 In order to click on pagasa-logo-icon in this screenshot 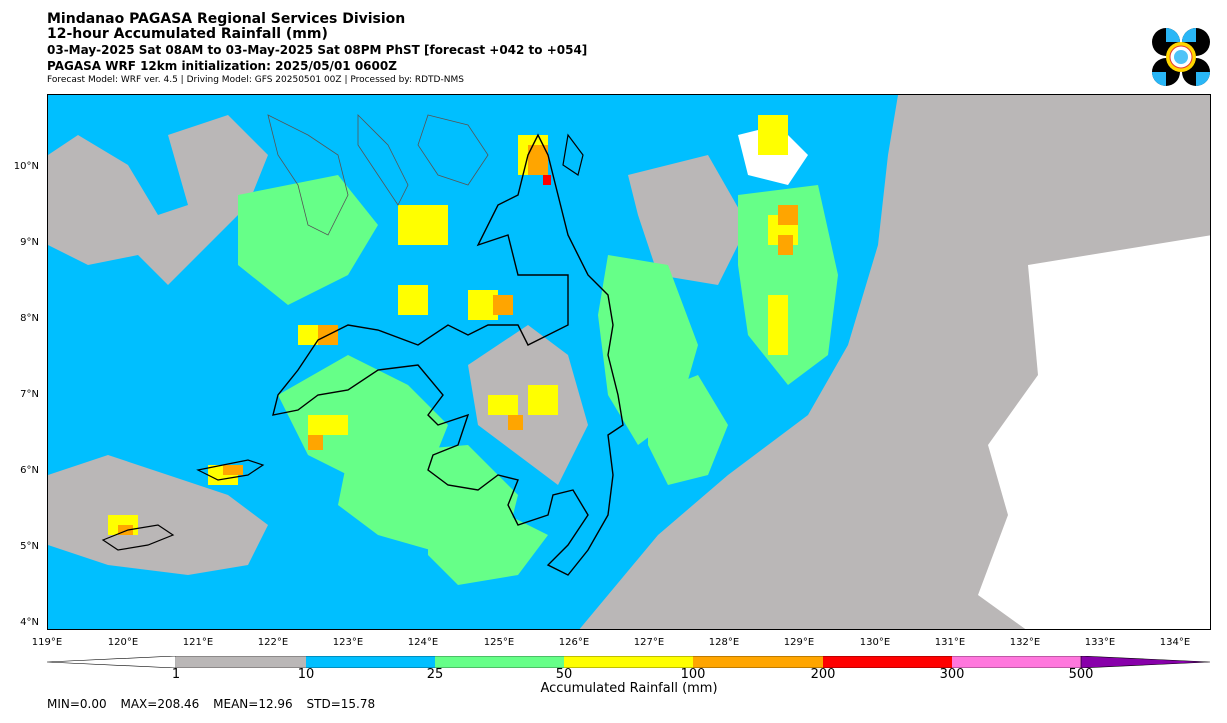, I will do `click(1181, 57)`.